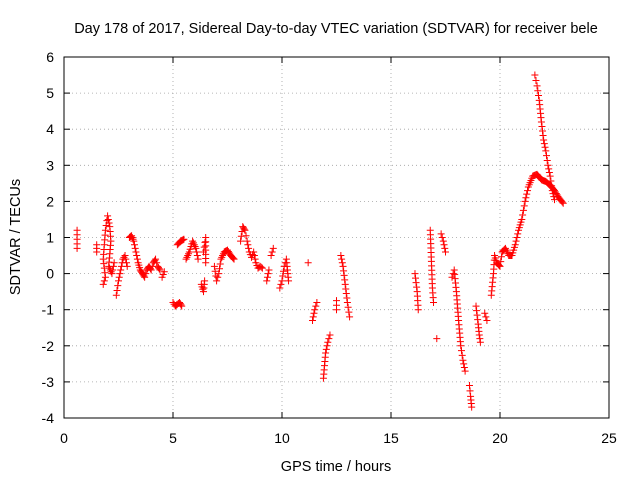  What do you see at coordinates (338, 438) in the screenshot?
I see `x-tick-labels: 0 5 10 15 20 25` at bounding box center [338, 438].